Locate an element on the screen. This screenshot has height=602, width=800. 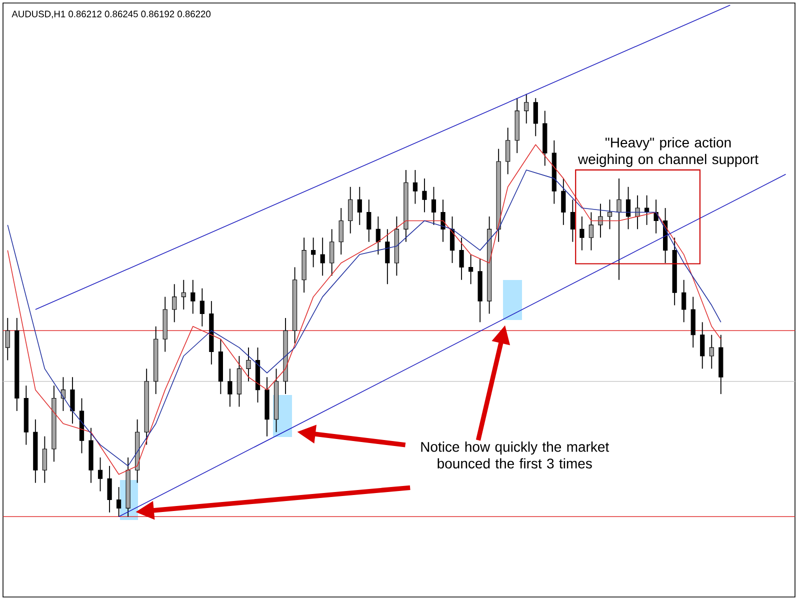
chart-title: AUDUSD,H1 0.86212 0.86245 0.86192 0.86220 is located at coordinates (111, 14).